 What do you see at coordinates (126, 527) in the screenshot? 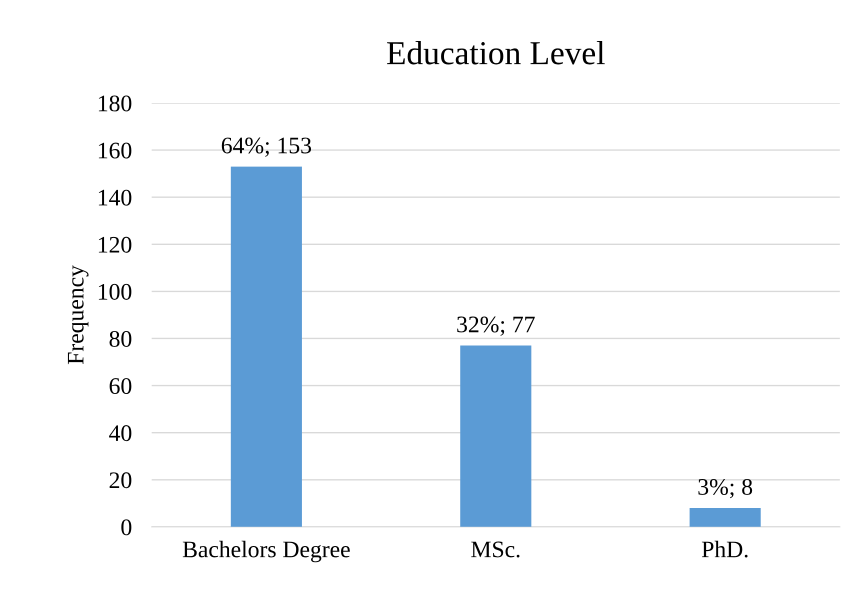
I see `y-tick-label: 0` at bounding box center [126, 527].